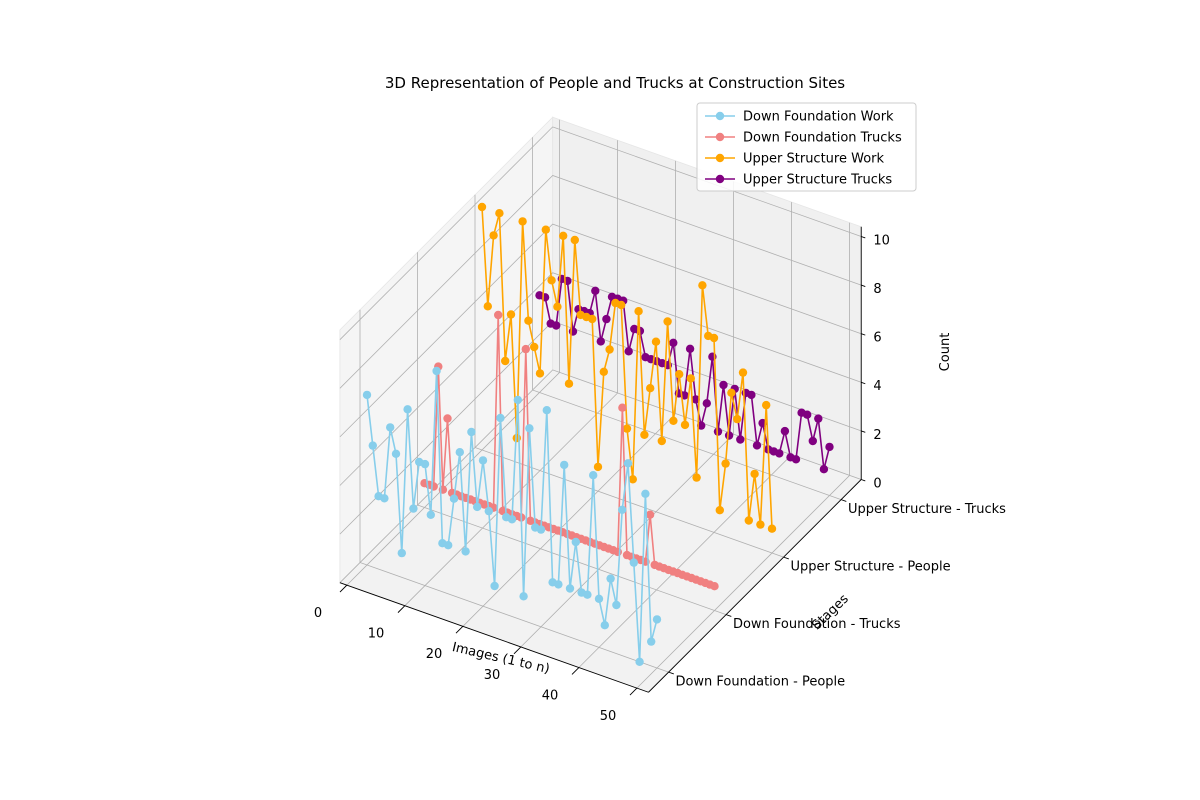 The width and height of the screenshot is (1200, 800). I want to click on z-tick-label: 0, so click(877, 483).